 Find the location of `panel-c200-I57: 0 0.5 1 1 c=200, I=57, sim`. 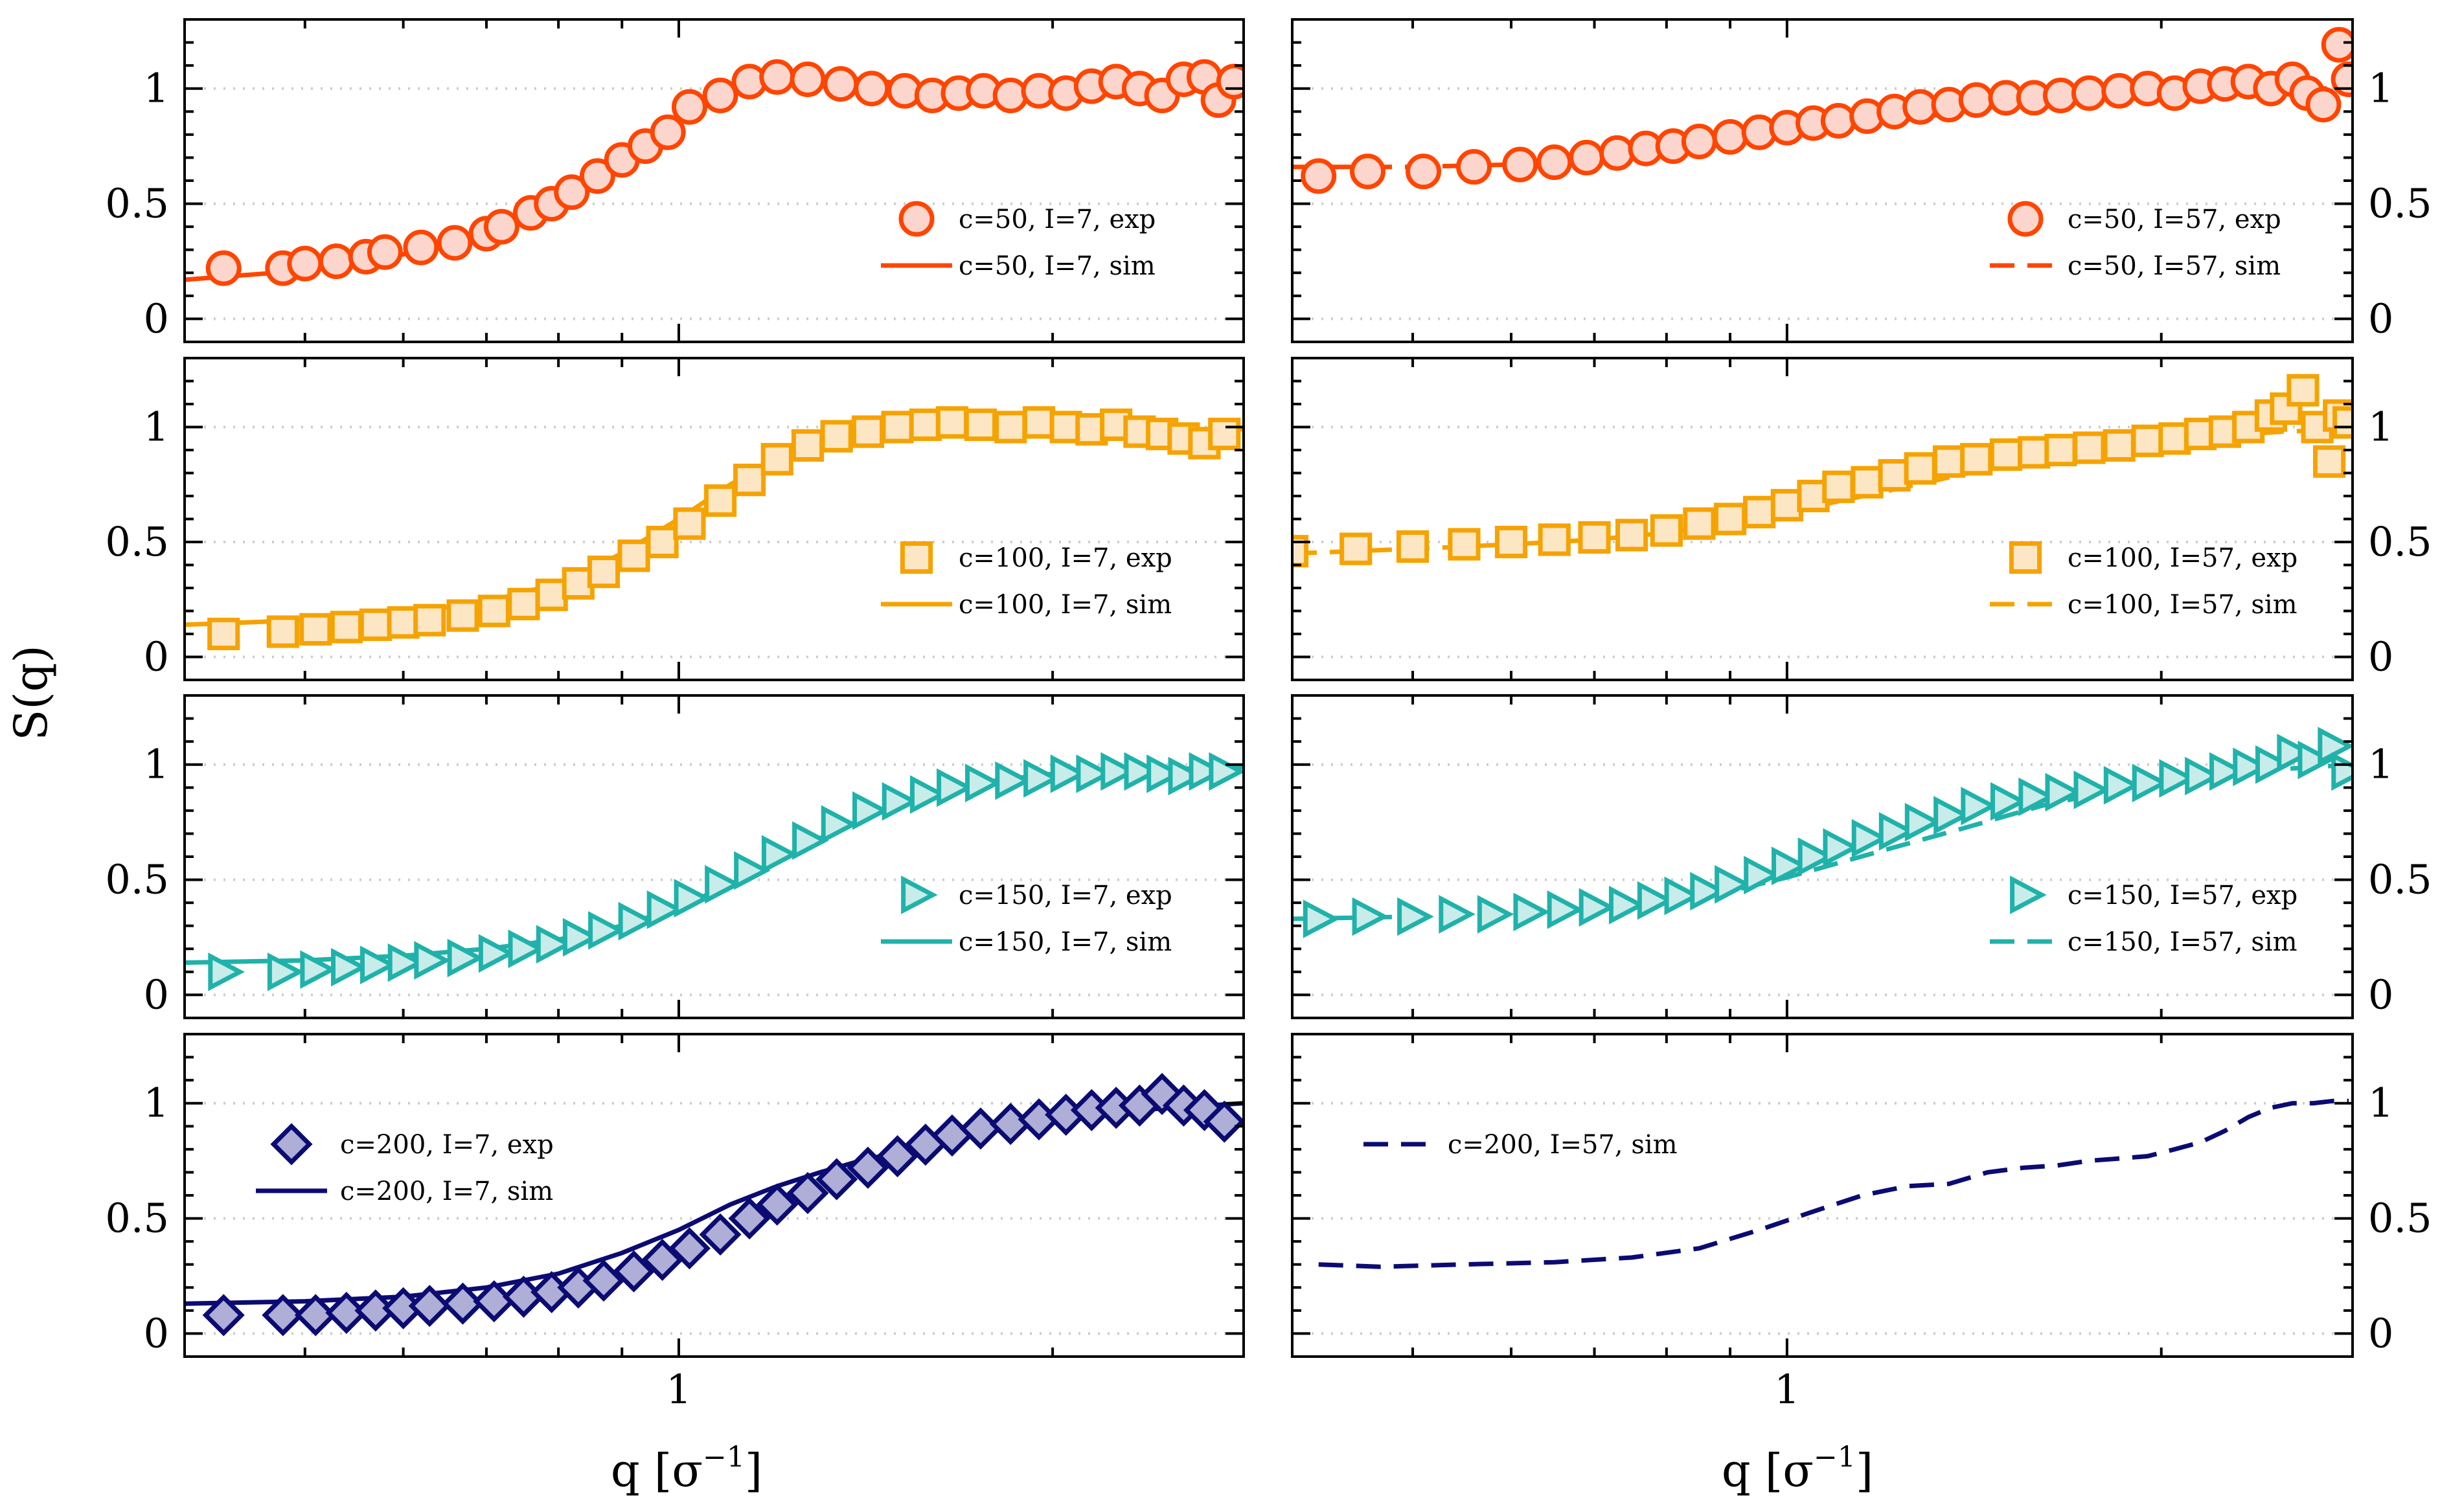

panel-c200-I57: 0 0.5 1 1 c=200, I=57, sim is located at coordinates (1861, 1223).